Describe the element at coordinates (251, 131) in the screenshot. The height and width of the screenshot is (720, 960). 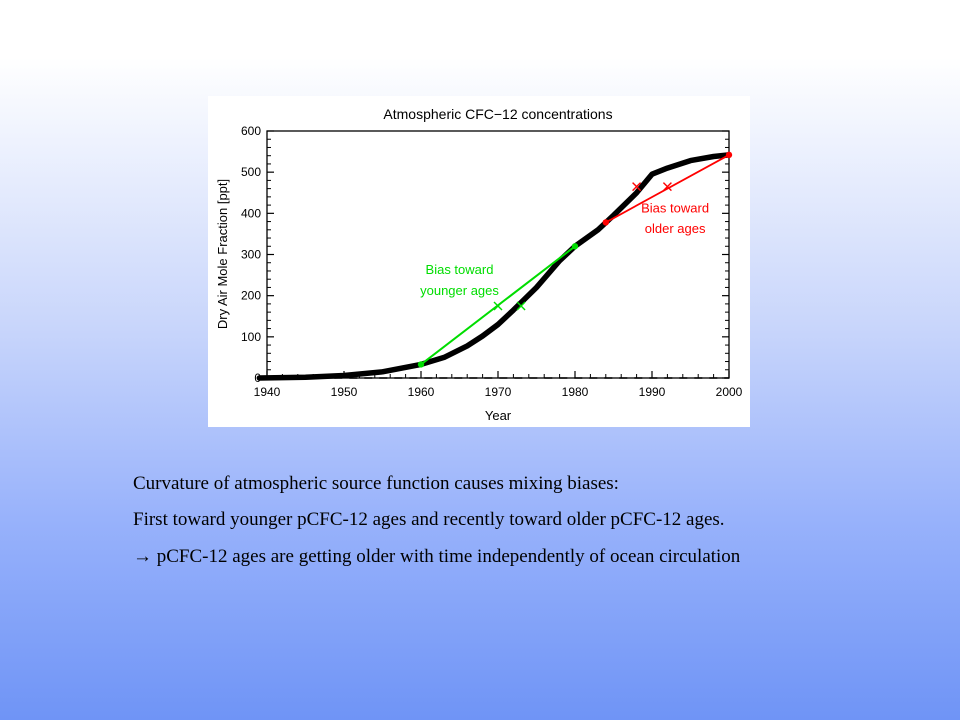
I see `y-tick-label: 600` at that location.